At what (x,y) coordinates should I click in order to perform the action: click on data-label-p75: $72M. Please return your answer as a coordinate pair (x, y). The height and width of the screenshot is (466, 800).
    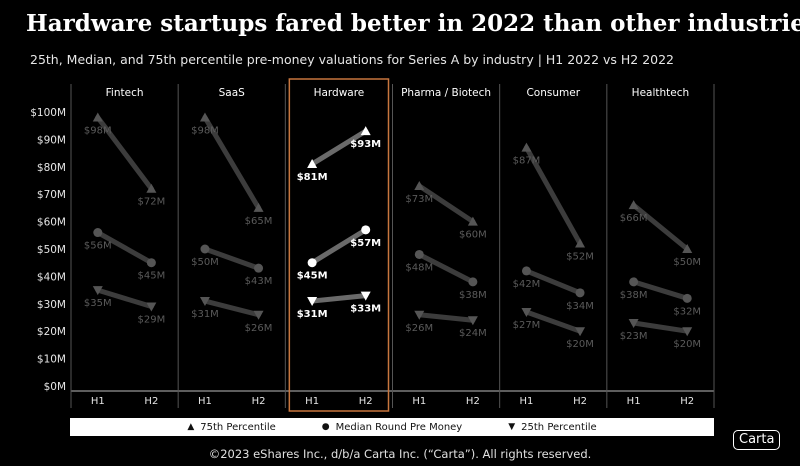
    Looking at the image, I should click on (152, 202).